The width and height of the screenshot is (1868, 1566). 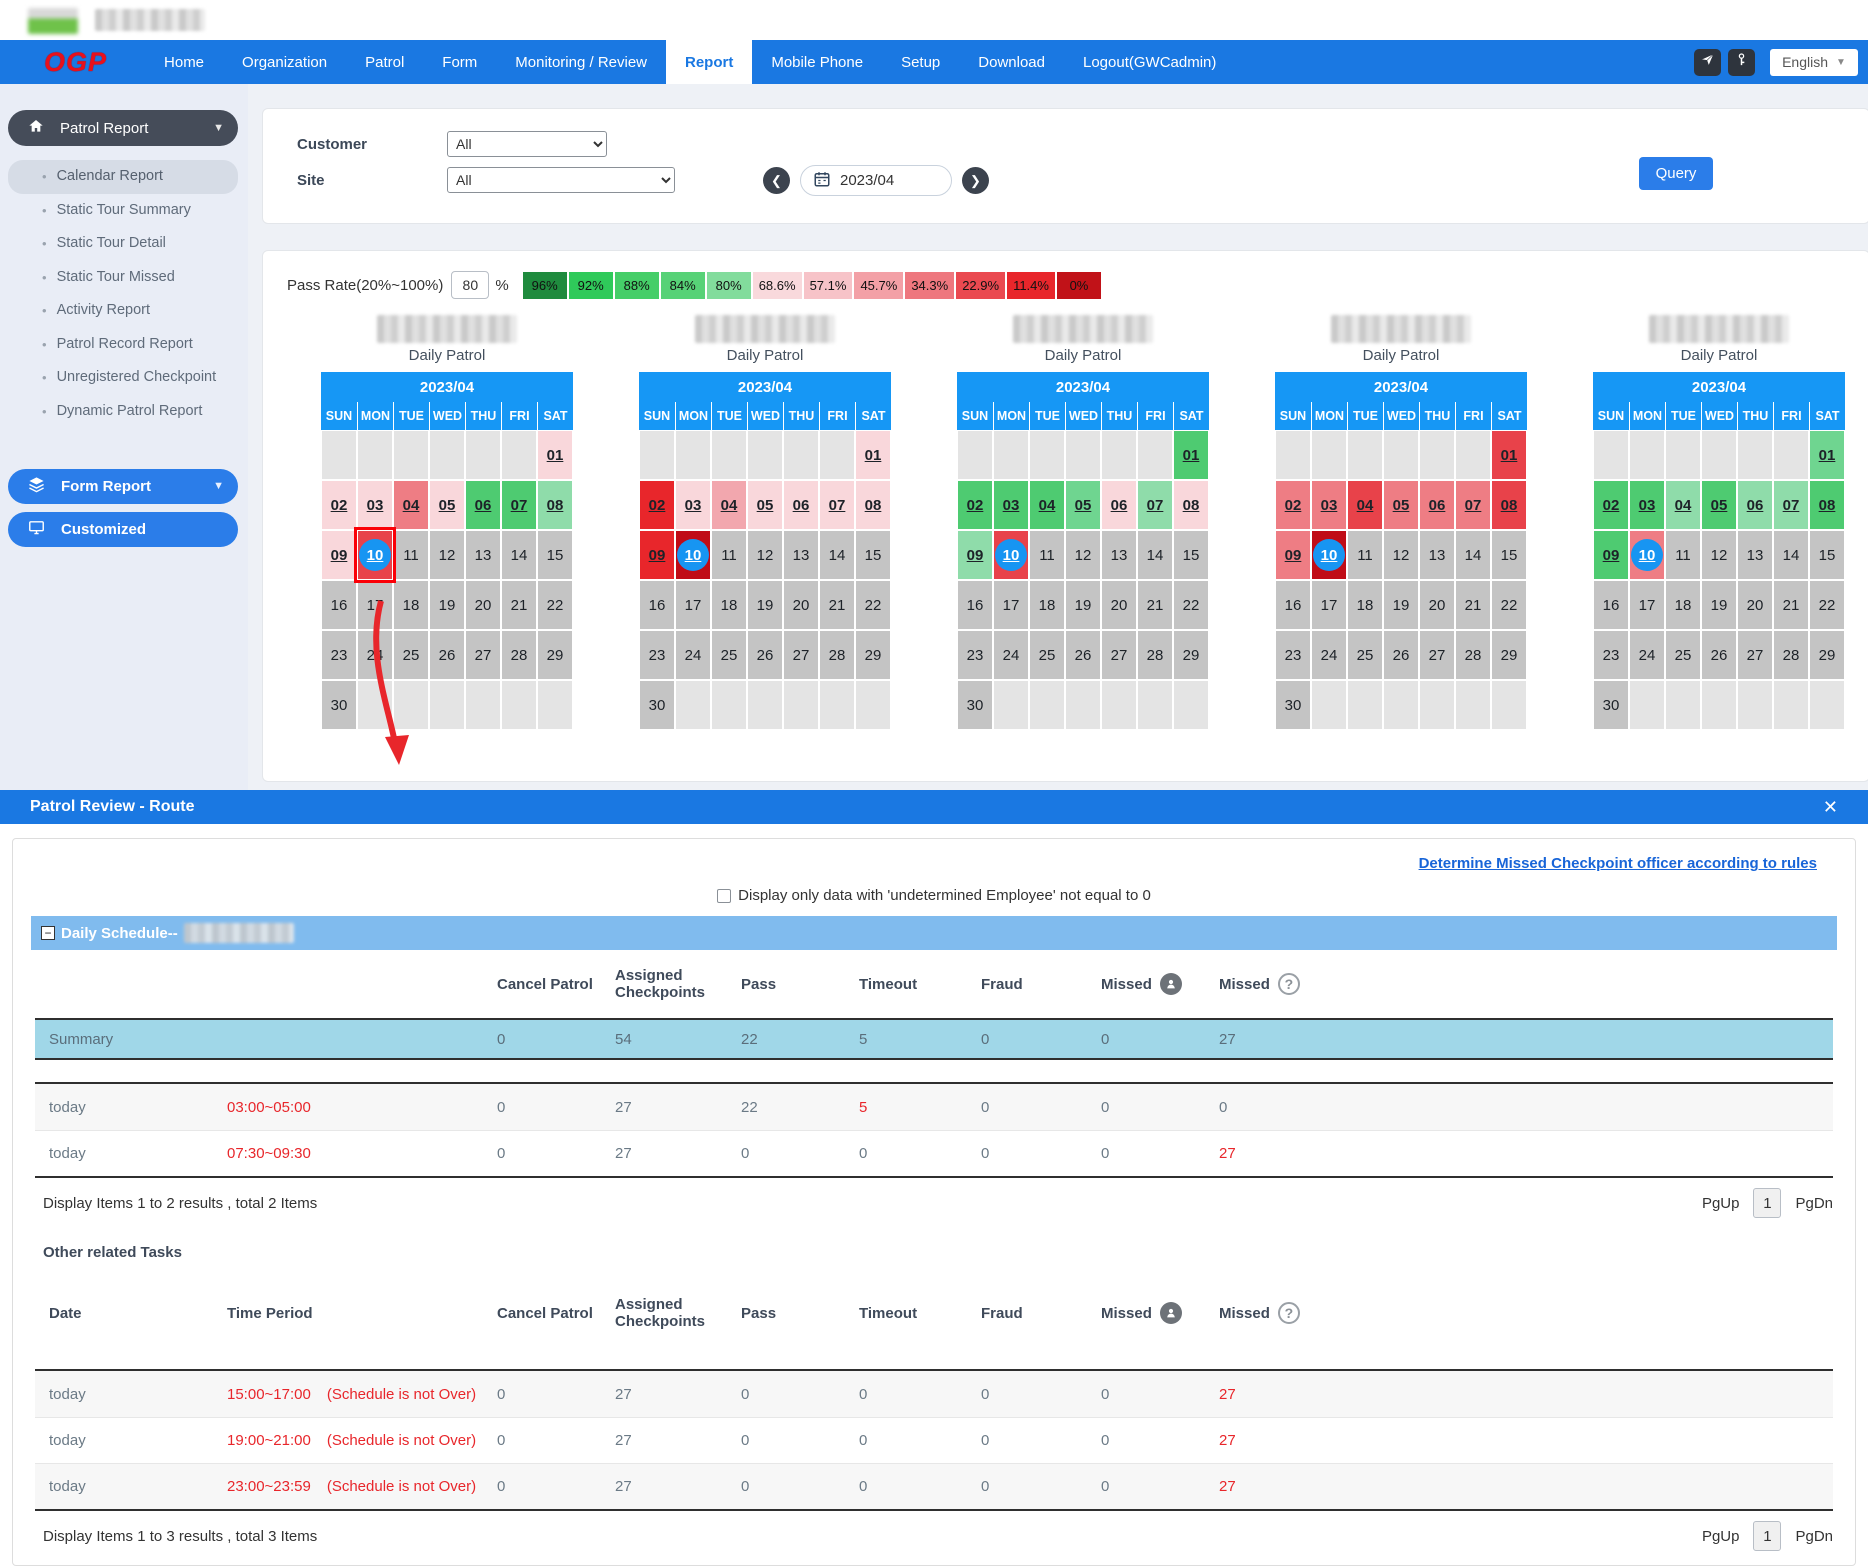 What do you see at coordinates (1401, 605) in the screenshot?
I see `calendar-cell-19: 19` at bounding box center [1401, 605].